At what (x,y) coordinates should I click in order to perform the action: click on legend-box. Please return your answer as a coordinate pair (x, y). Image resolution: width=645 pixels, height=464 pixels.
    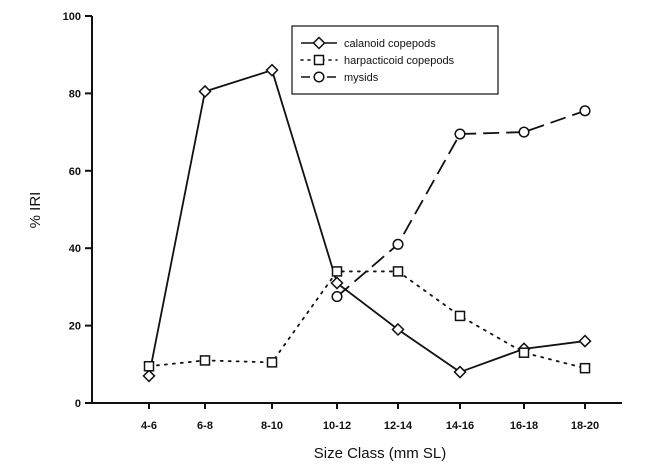
    Looking at the image, I should click on (395, 60).